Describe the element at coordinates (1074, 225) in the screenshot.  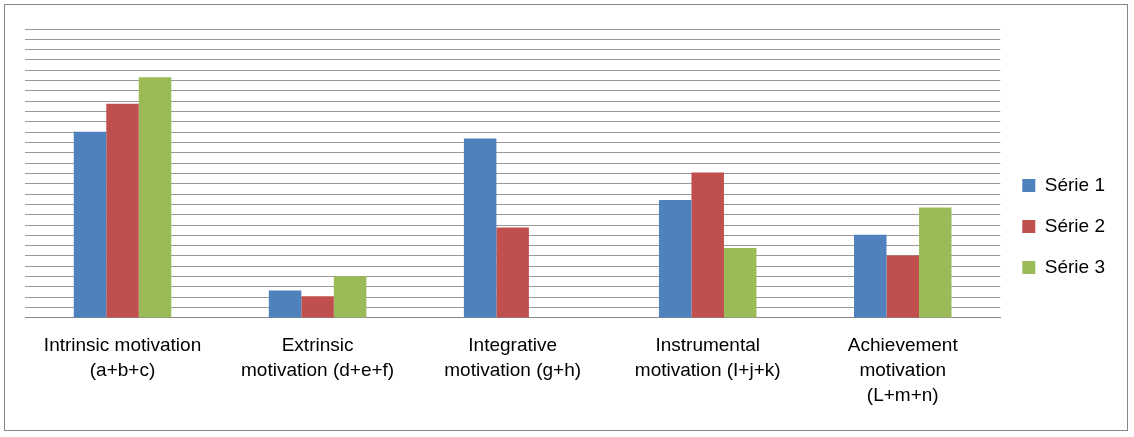
I see `legend-label: Série 2` at that location.